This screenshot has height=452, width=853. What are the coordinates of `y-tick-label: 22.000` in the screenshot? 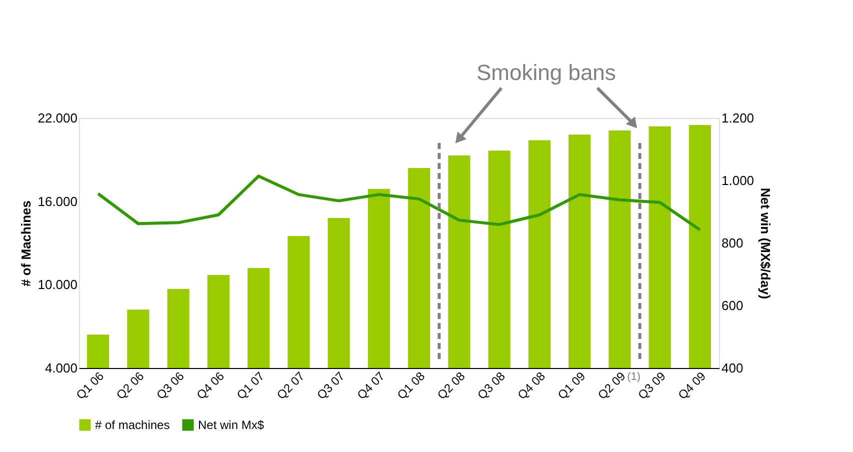 It's located at (58, 118).